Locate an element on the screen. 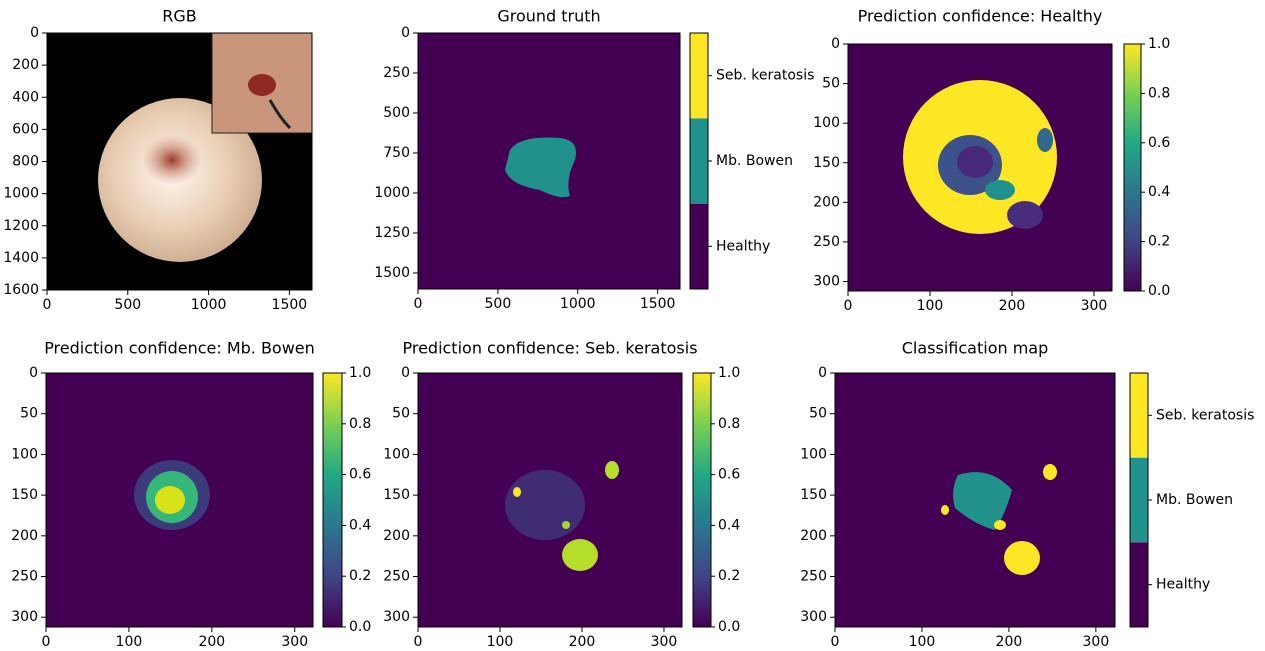  colorbar-label: 0.4 is located at coordinates (1159, 192).